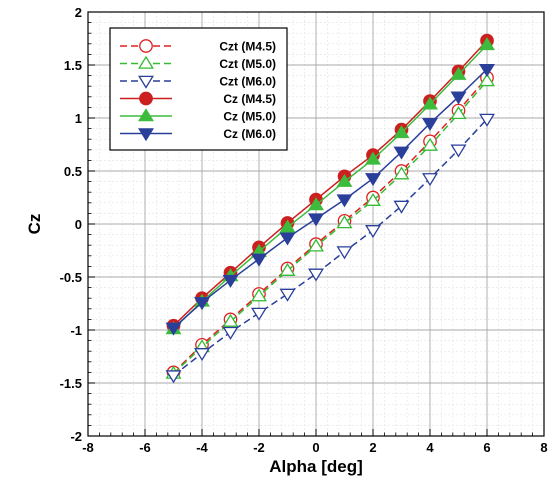 The image size is (553, 480). I want to click on x-tick-label: 0, so click(315, 447).